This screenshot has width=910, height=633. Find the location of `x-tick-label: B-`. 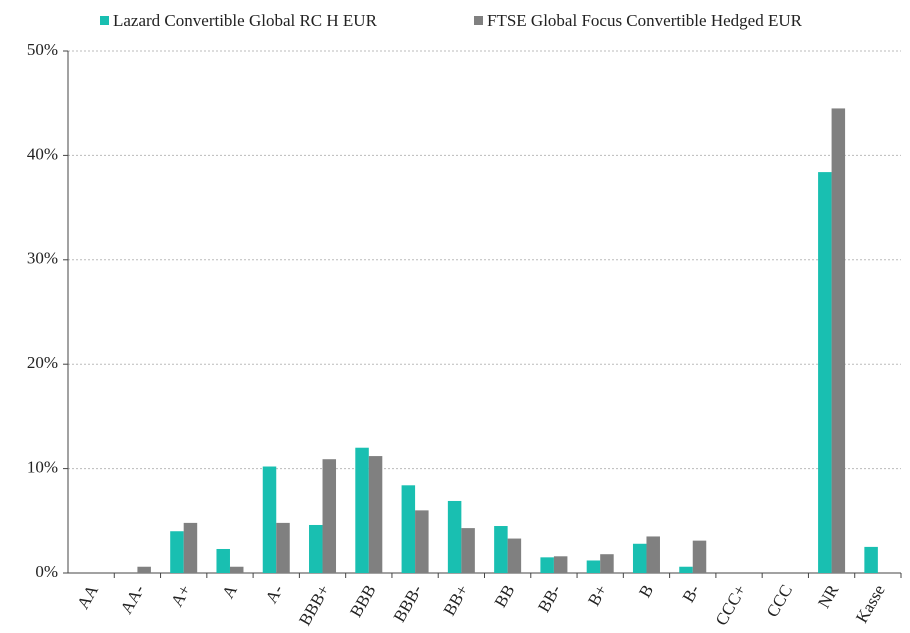

x-tick-label: B- is located at coordinates (691, 593).